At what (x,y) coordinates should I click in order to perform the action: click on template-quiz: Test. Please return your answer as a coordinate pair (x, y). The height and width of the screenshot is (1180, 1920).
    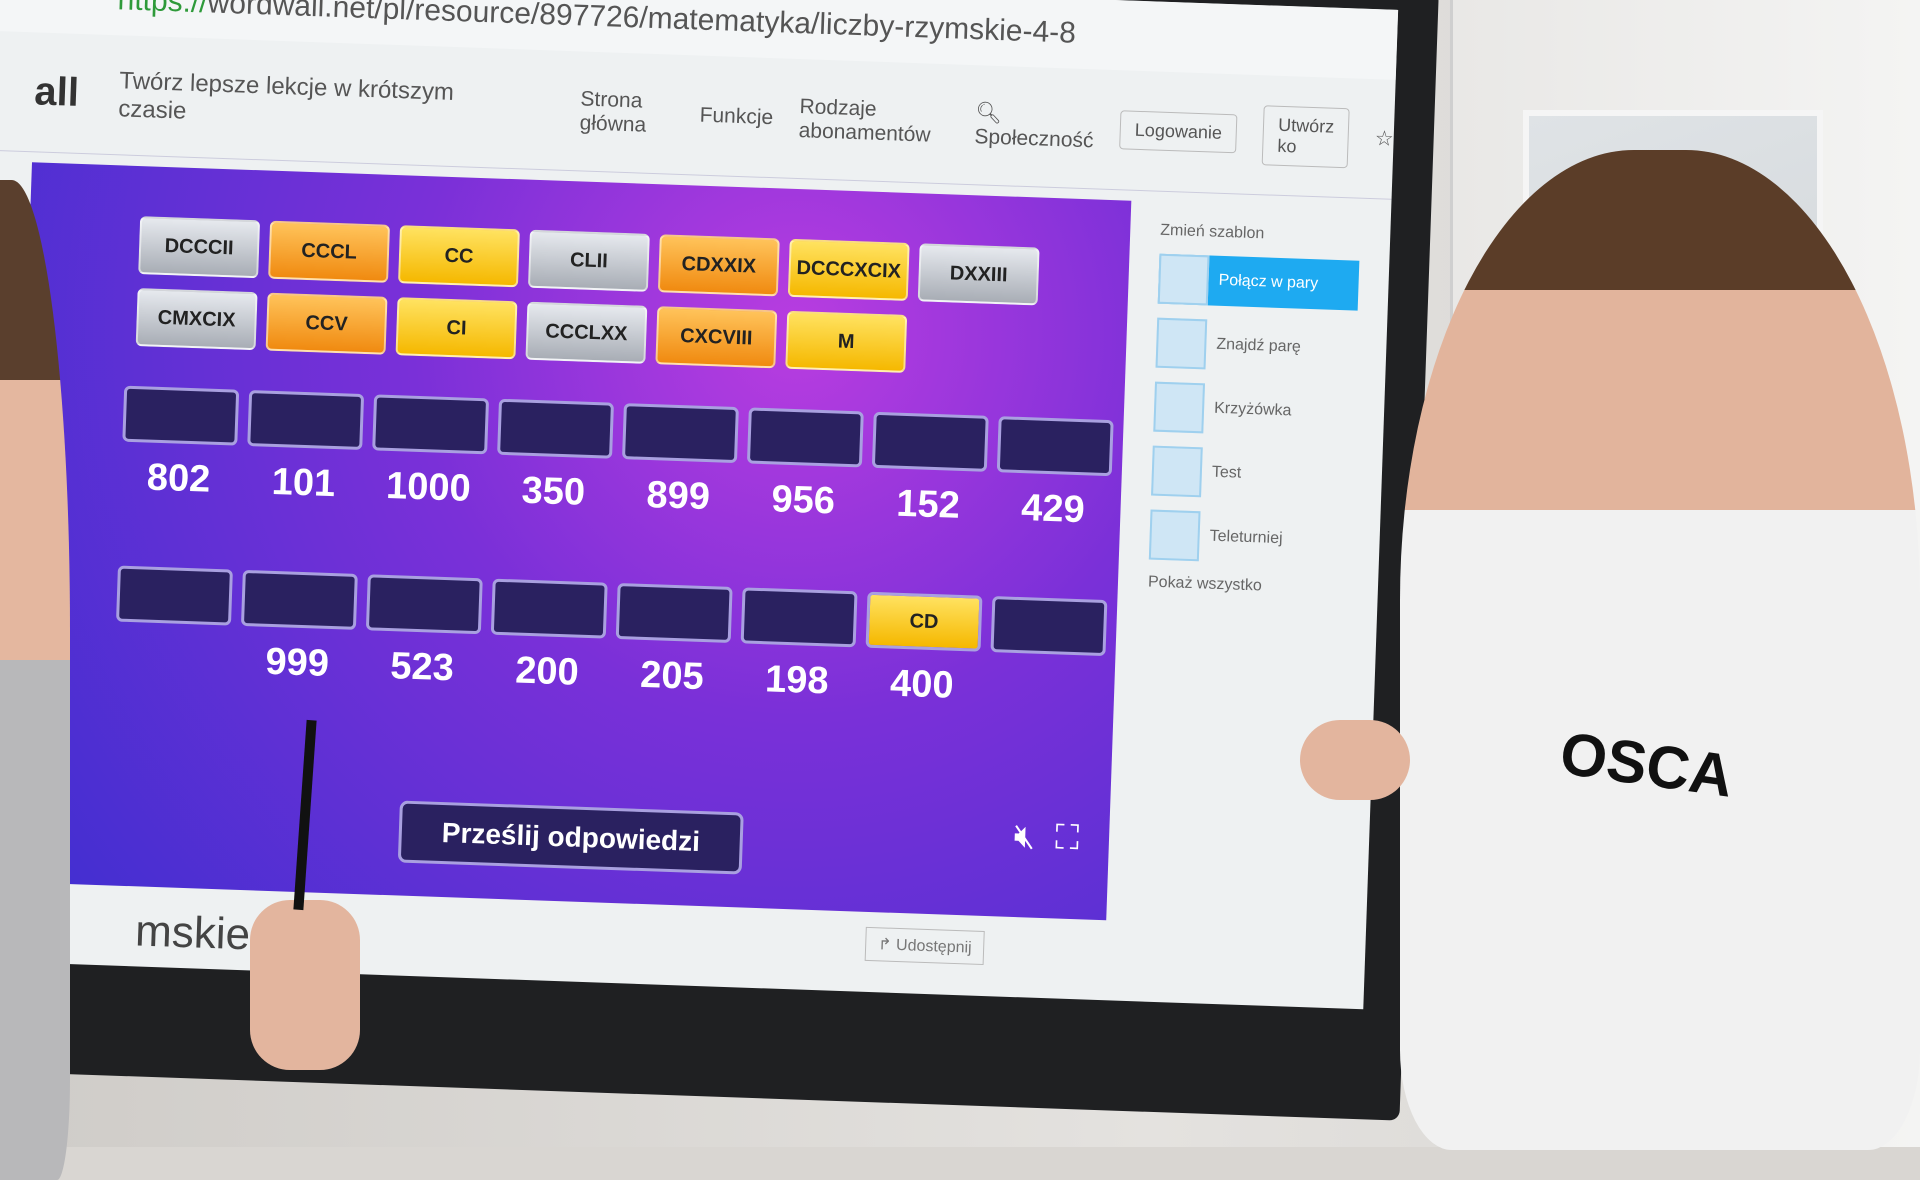
    Looking at the image, I should click on (1252, 474).